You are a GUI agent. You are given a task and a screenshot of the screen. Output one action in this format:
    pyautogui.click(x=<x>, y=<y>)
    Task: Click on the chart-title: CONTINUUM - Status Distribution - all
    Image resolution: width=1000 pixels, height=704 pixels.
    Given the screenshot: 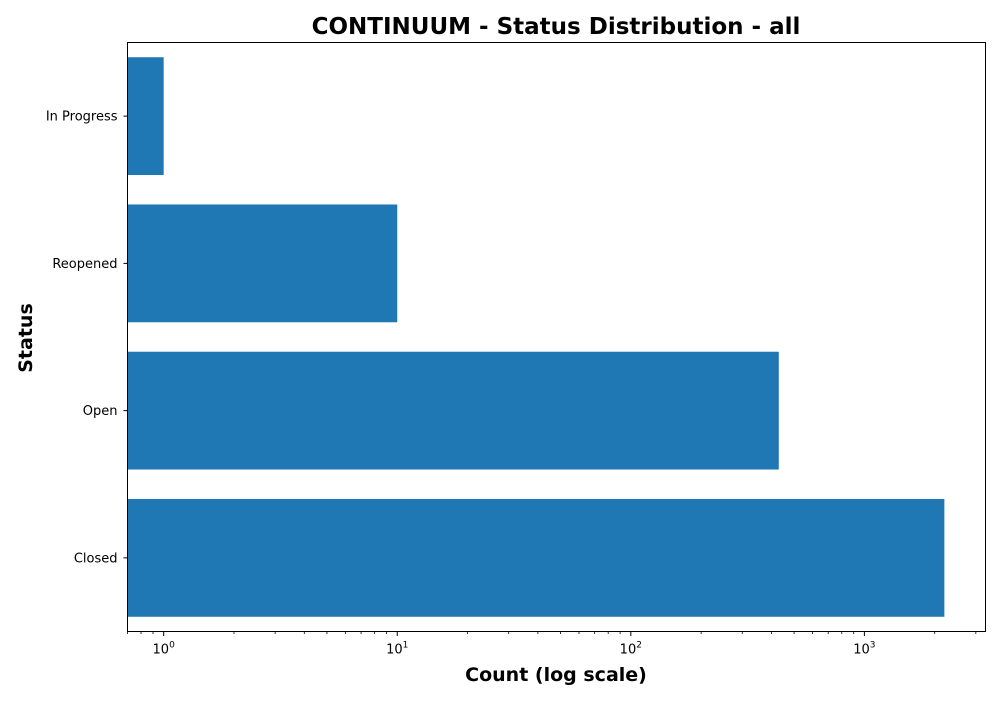 What is the action you would take?
    pyautogui.click(x=556, y=27)
    